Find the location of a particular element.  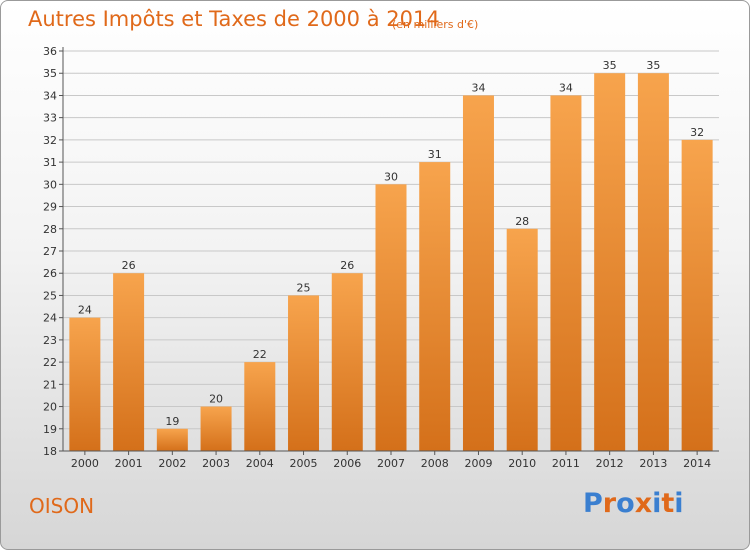

bar-2010 is located at coordinates (522, 339).